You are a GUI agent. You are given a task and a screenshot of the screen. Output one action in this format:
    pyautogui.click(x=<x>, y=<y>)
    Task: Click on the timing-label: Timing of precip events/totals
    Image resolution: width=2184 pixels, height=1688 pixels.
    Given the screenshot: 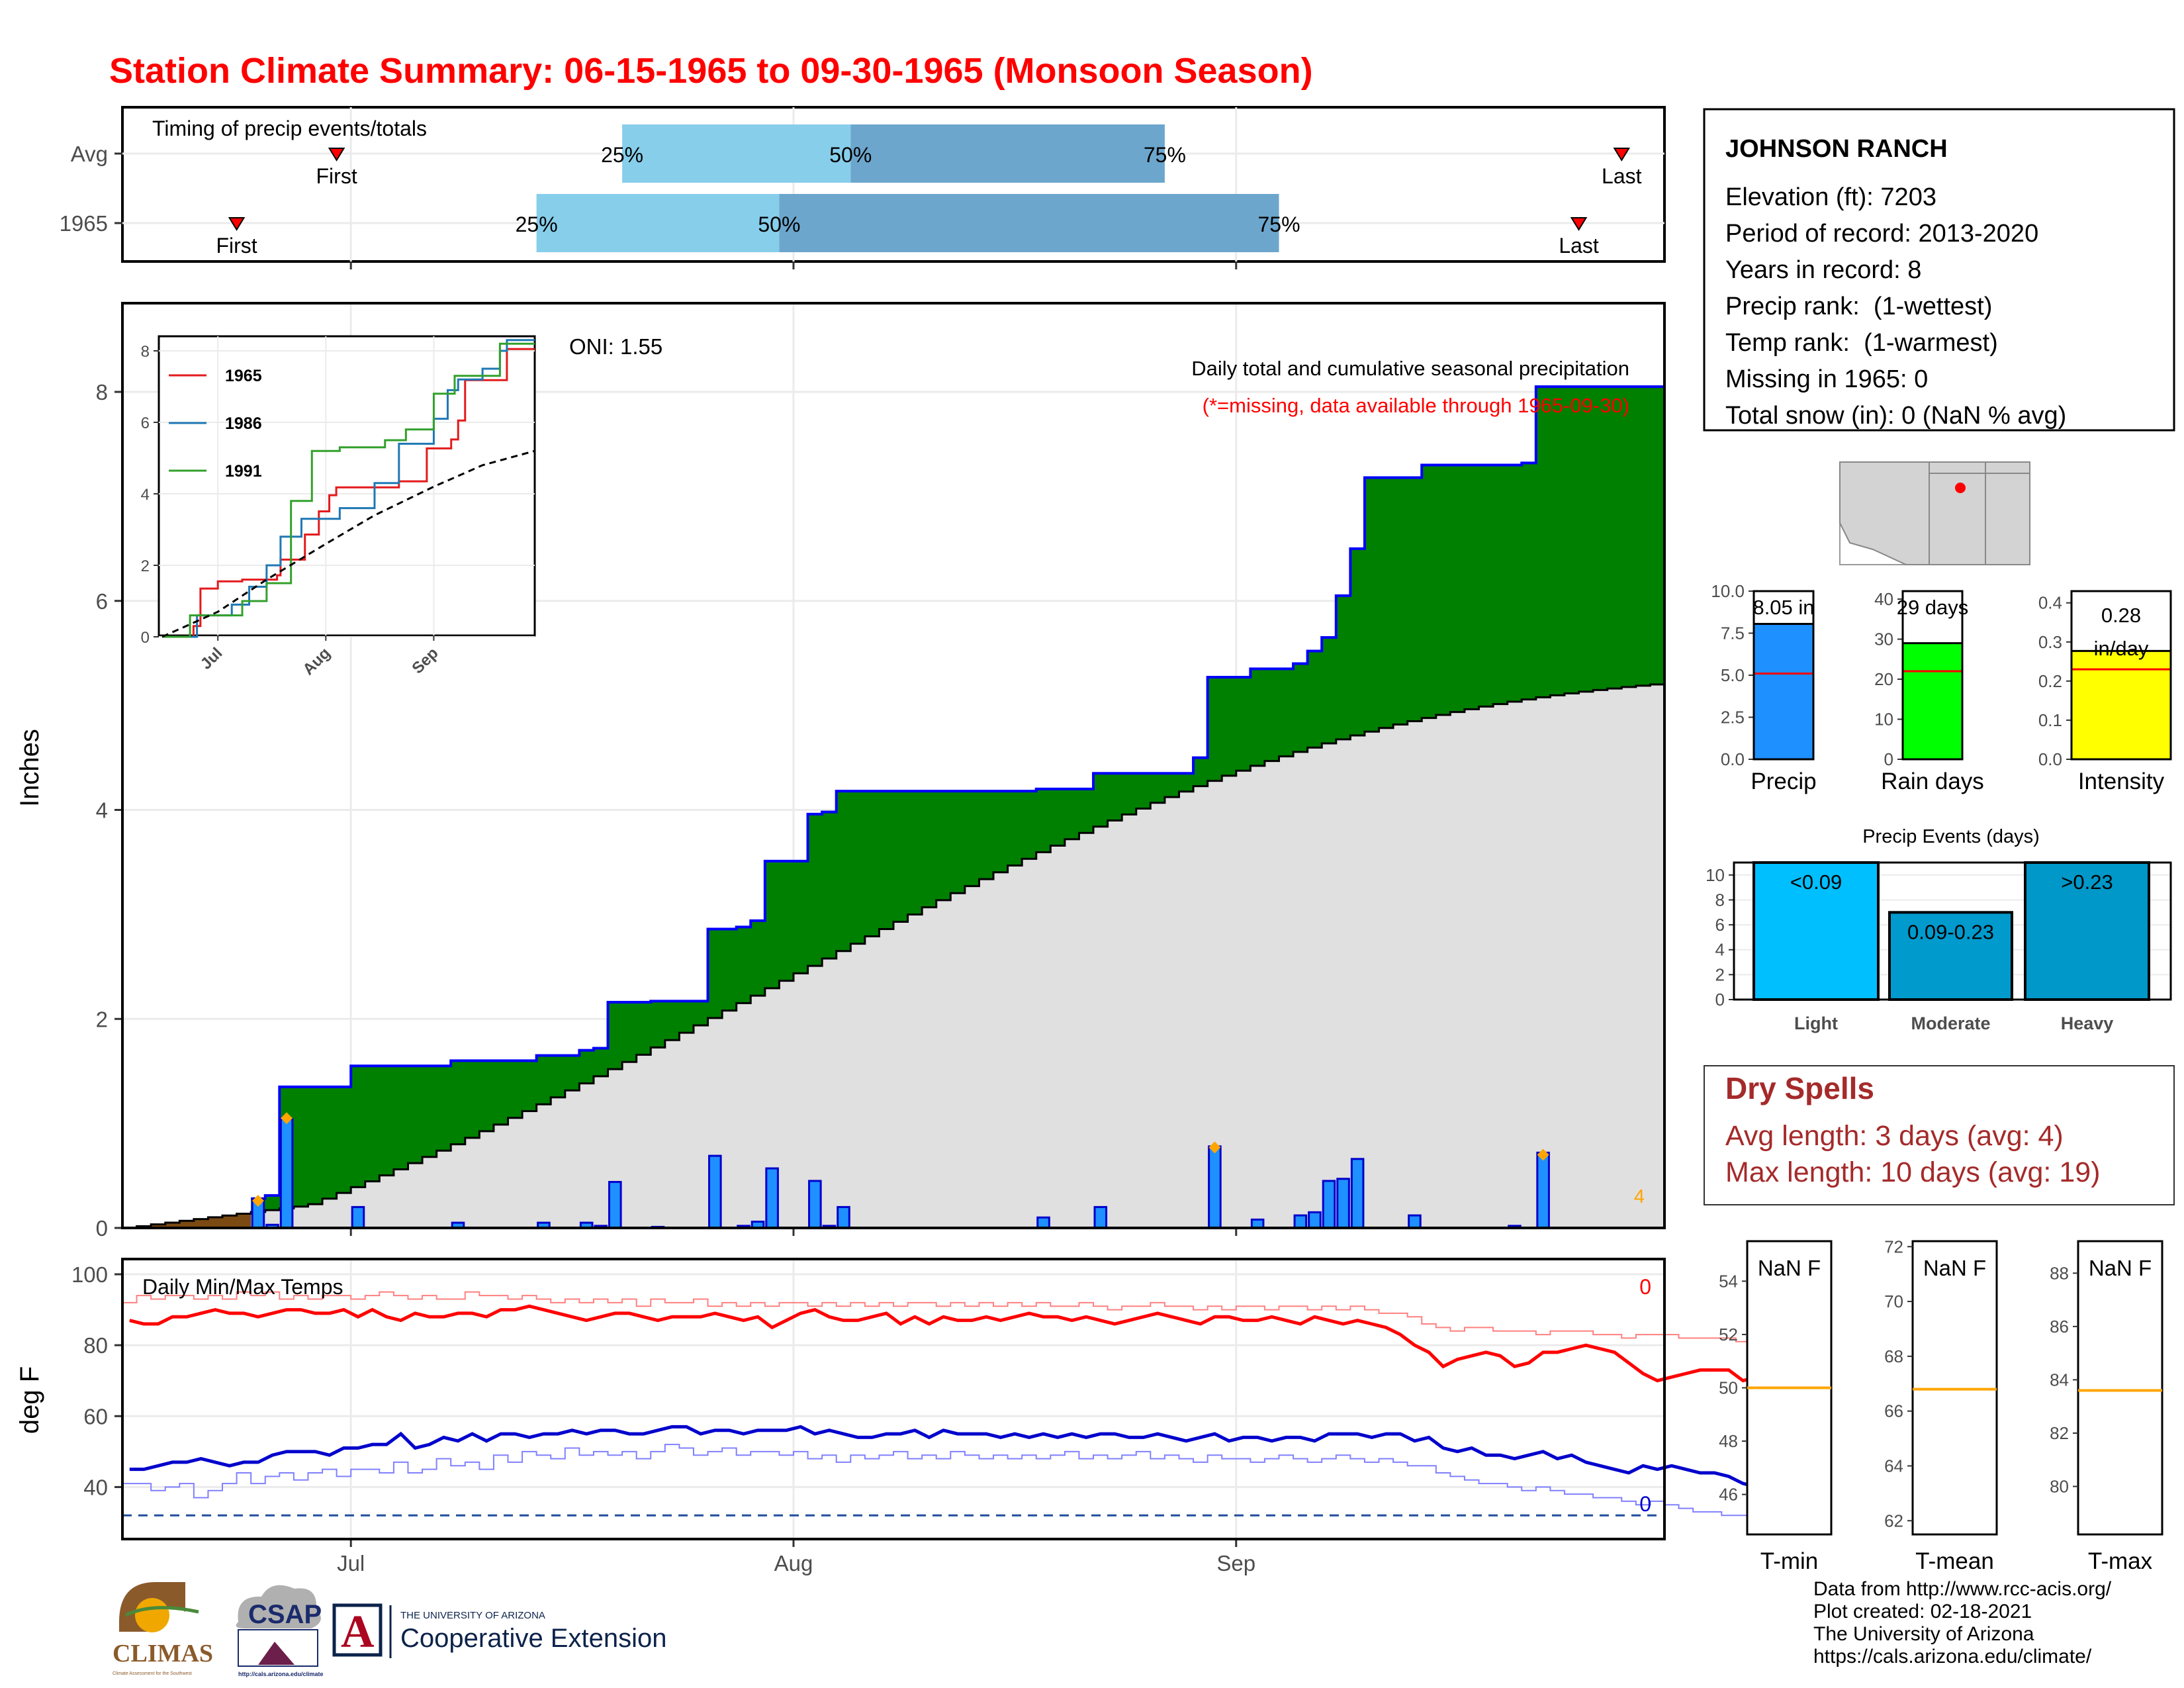 What is the action you would take?
    pyautogui.click(x=289, y=128)
    